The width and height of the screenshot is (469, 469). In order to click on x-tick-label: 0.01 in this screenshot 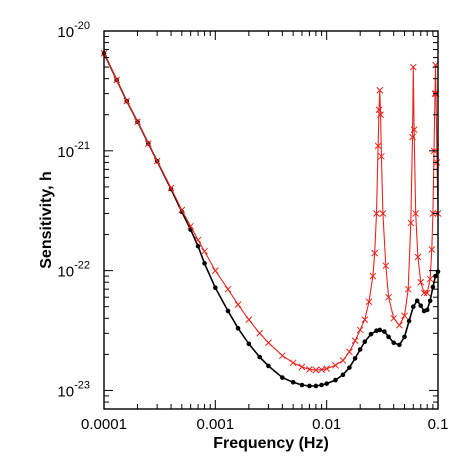, I will do `click(326, 424)`.